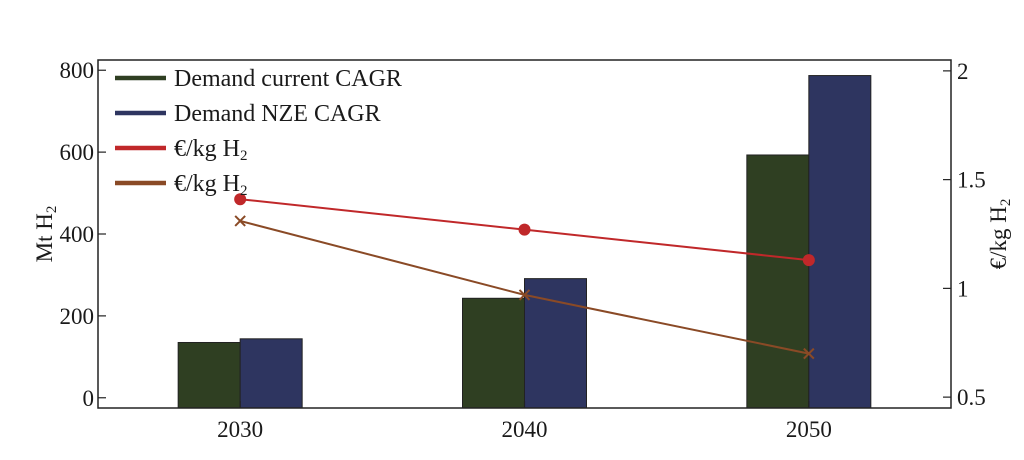  I want to click on x-tick-label-2040: 2040, so click(525, 429).